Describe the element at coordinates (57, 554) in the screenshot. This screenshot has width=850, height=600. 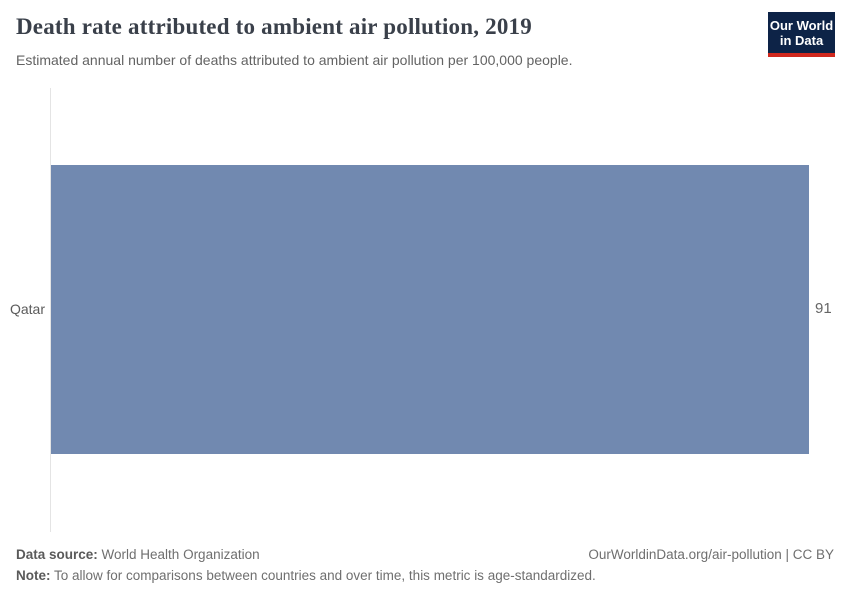
I see `data-source-label: Data source:` at that location.